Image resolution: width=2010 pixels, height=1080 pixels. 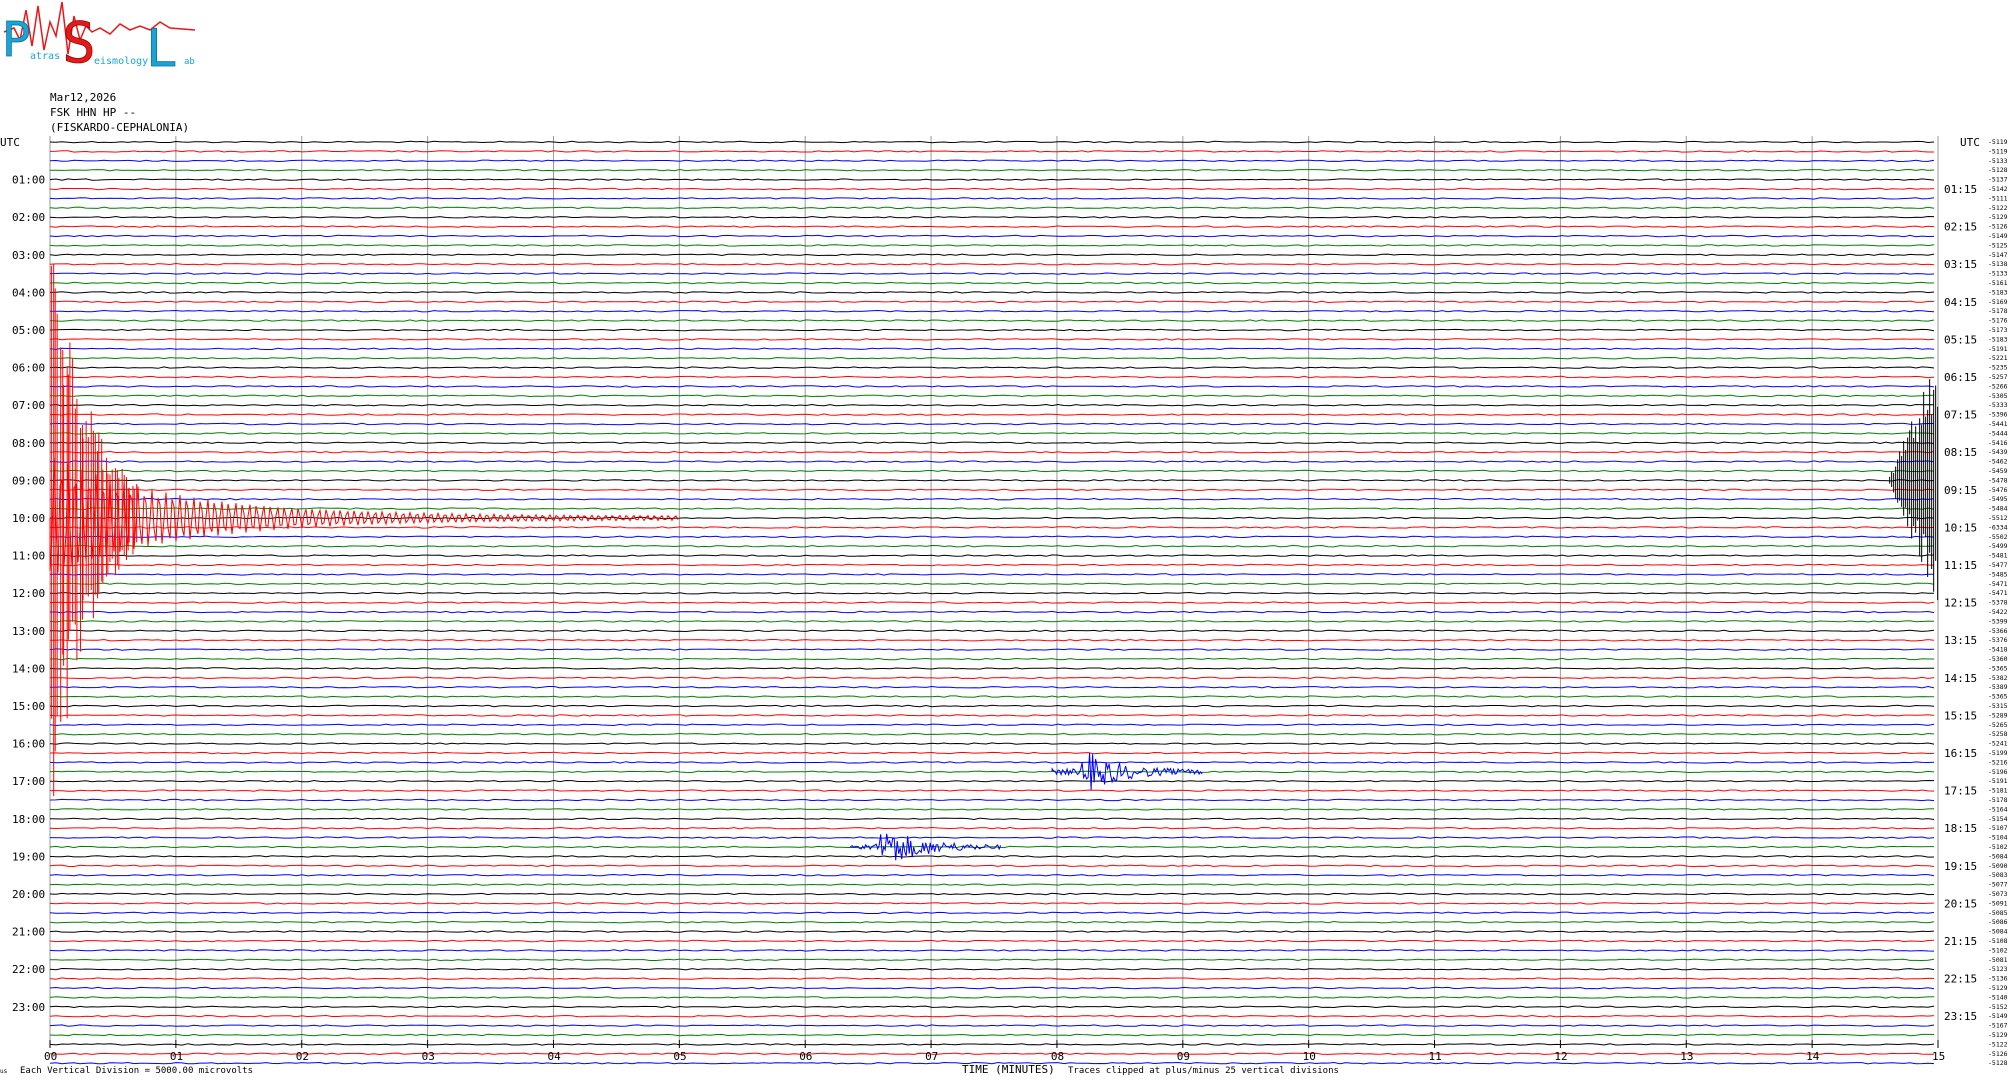 What do you see at coordinates (1998, 142) in the screenshot?
I see `trace-offset-value: -5119` at bounding box center [1998, 142].